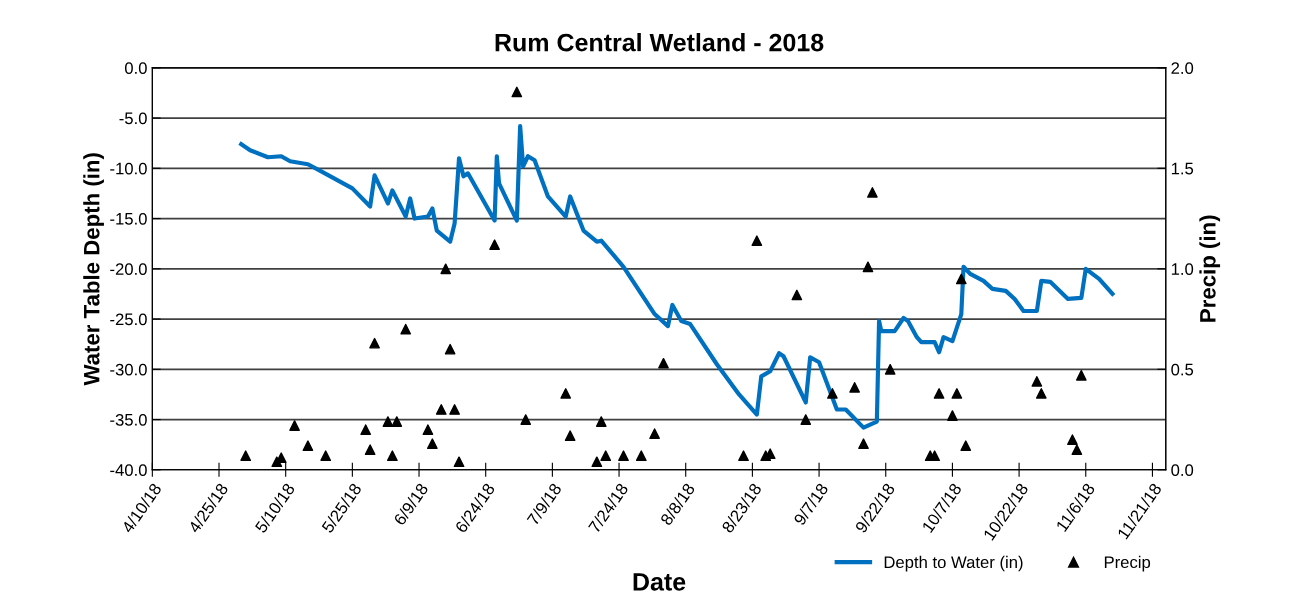 The height and width of the screenshot is (600, 1291). I want to click on y-tick-label: -10.0, so click(128, 168).